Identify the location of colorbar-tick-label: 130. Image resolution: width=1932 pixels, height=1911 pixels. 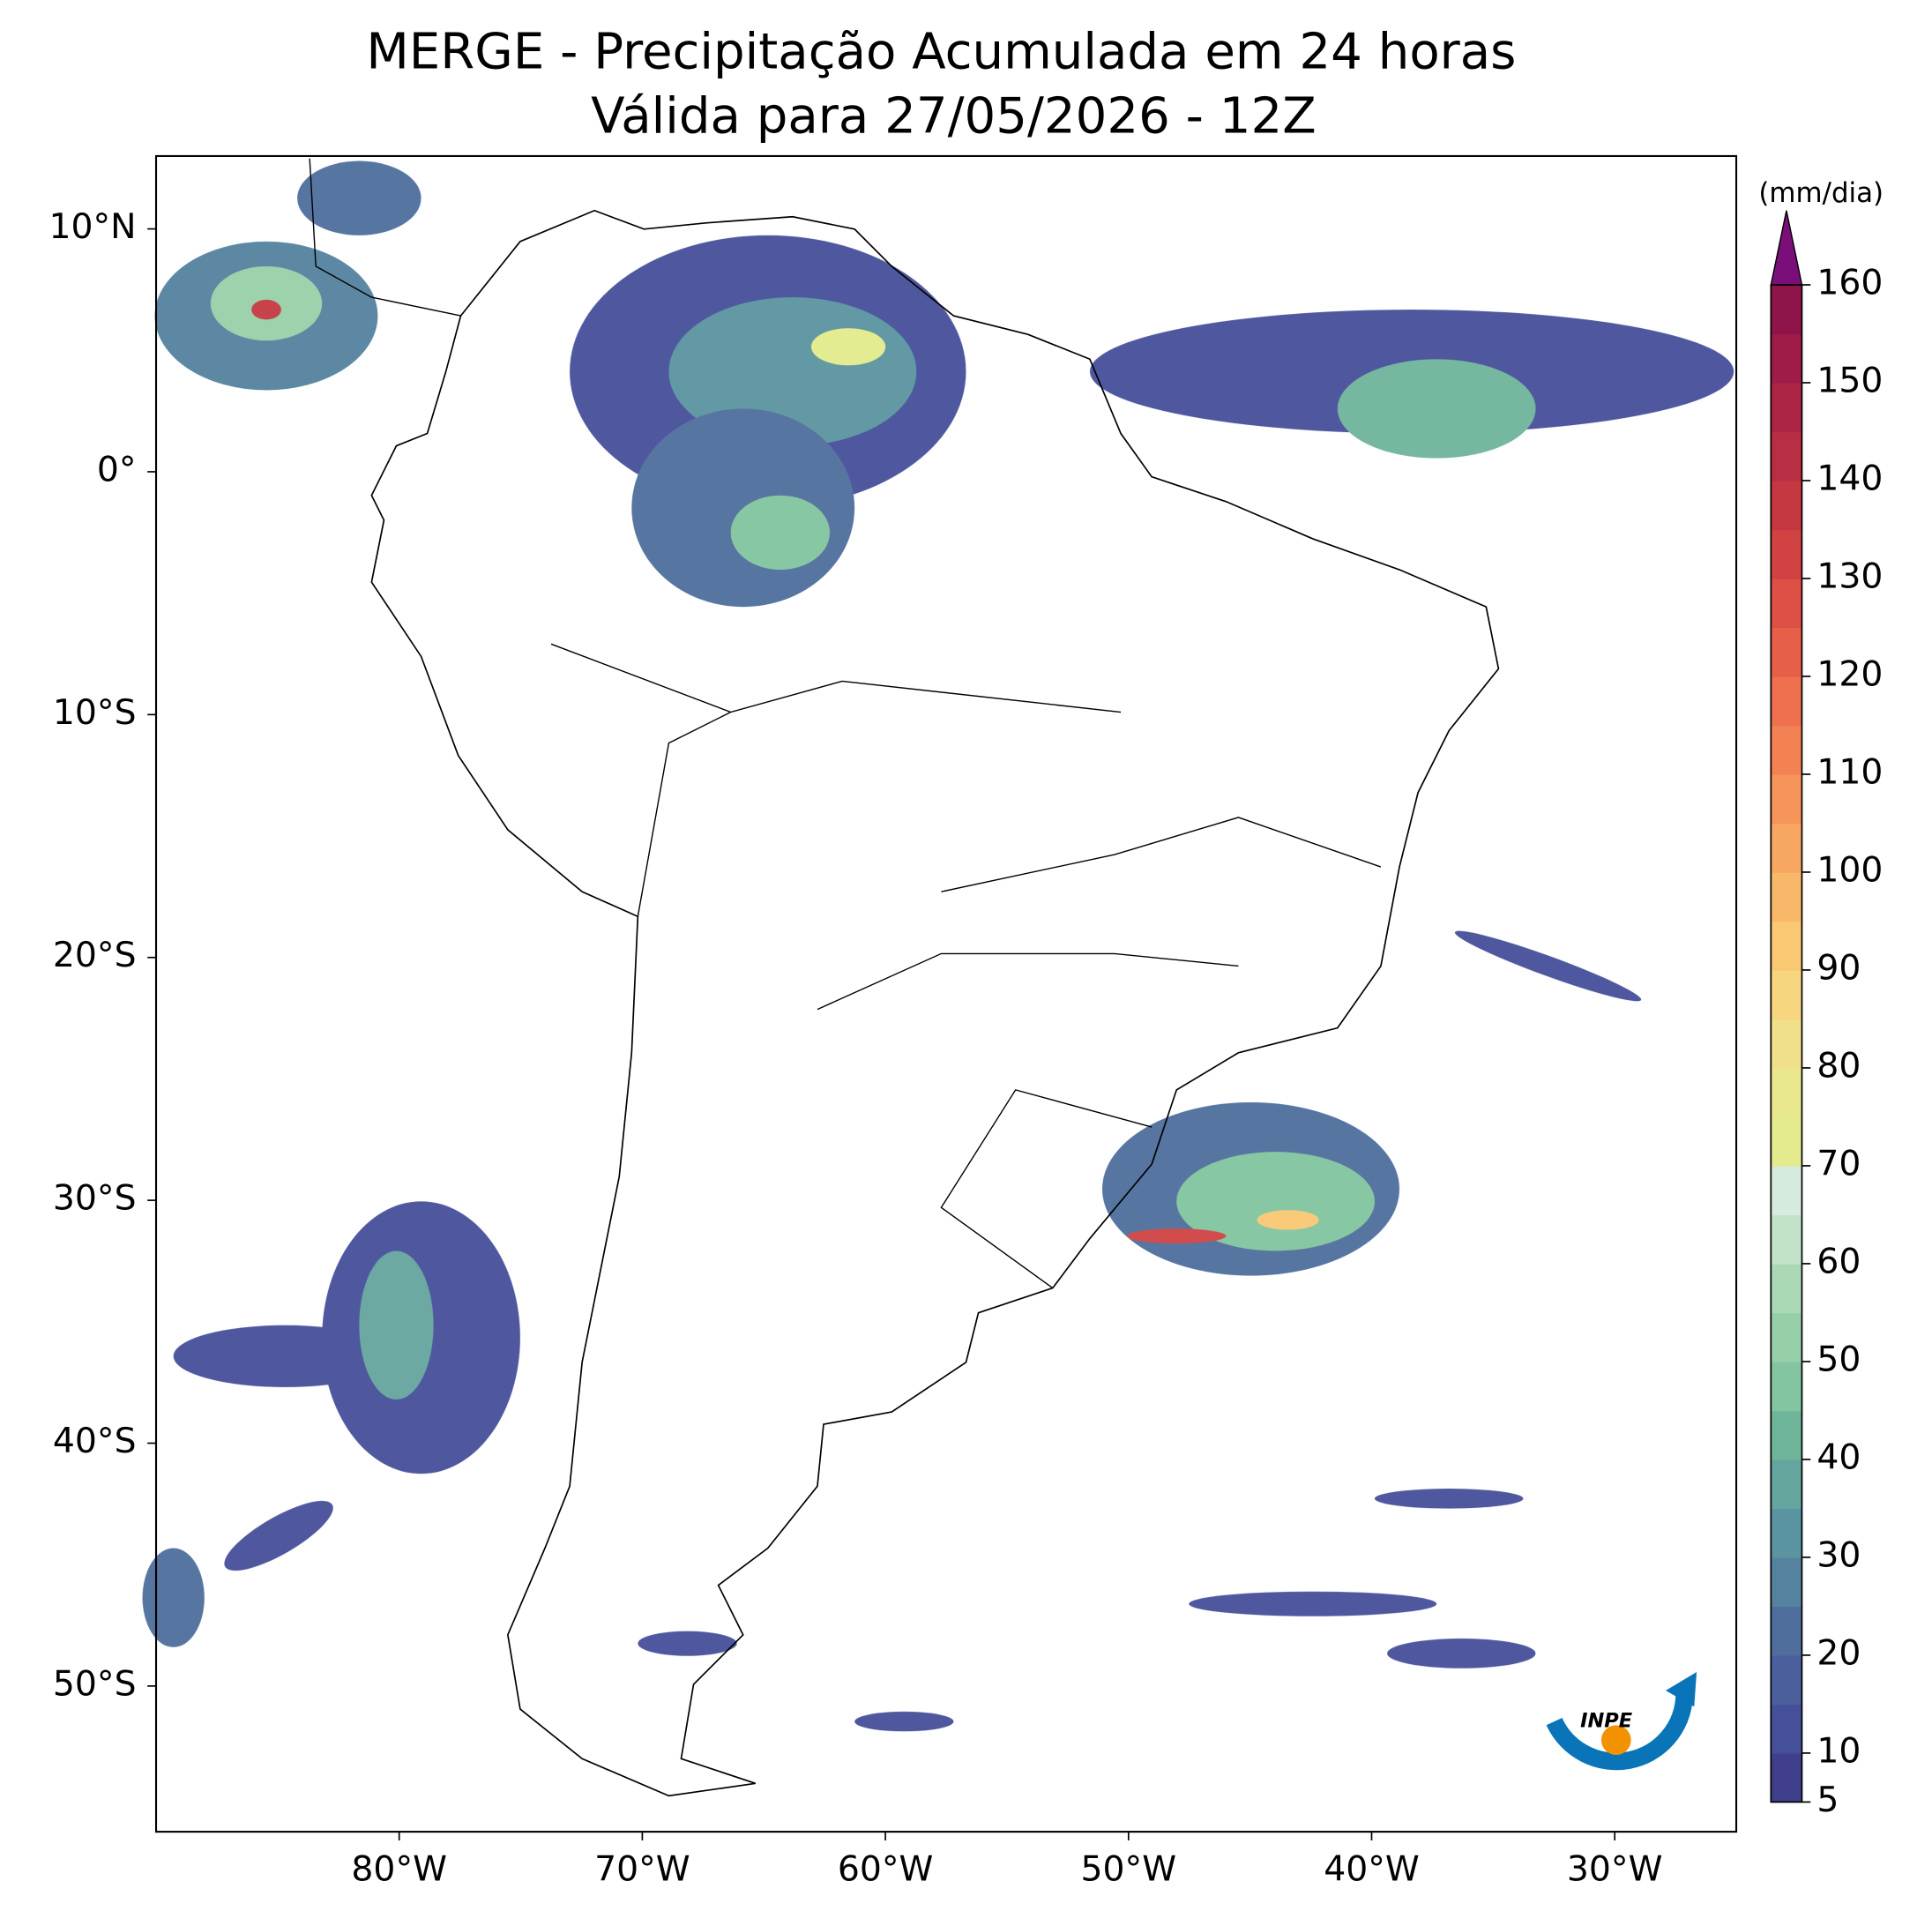
(1849, 576).